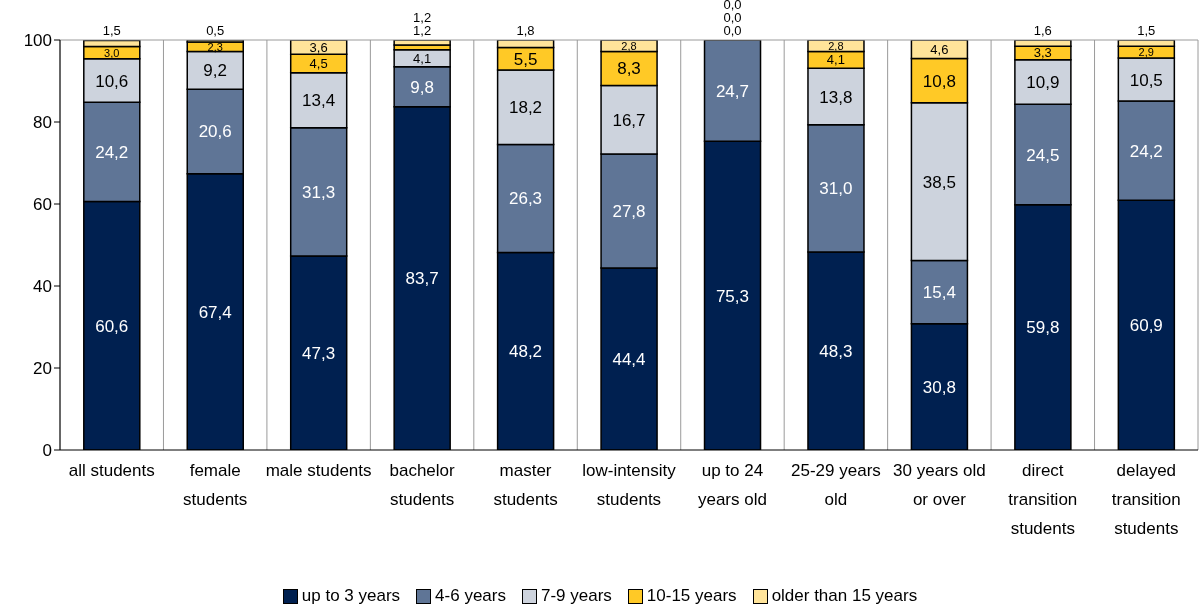 This screenshot has height=610, width=1200. I want to click on data-label: 13,8, so click(836, 97).